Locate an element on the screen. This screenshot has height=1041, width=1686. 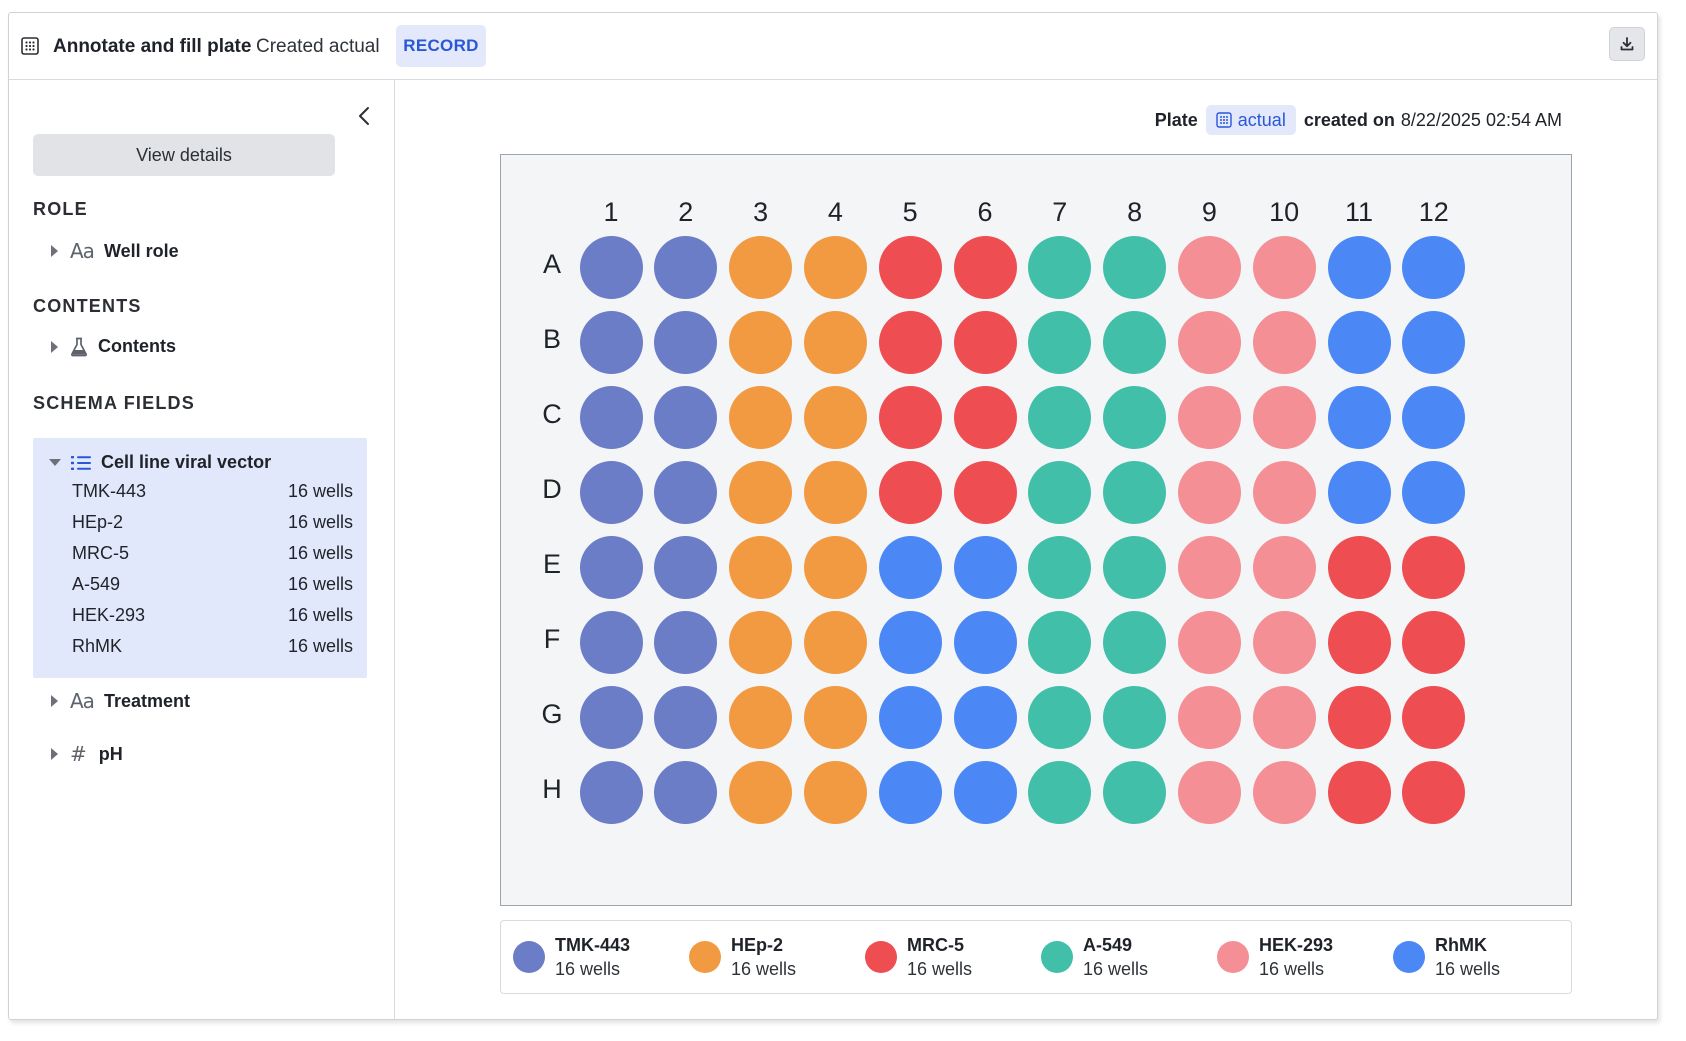
well-H11 is located at coordinates (1359, 792).